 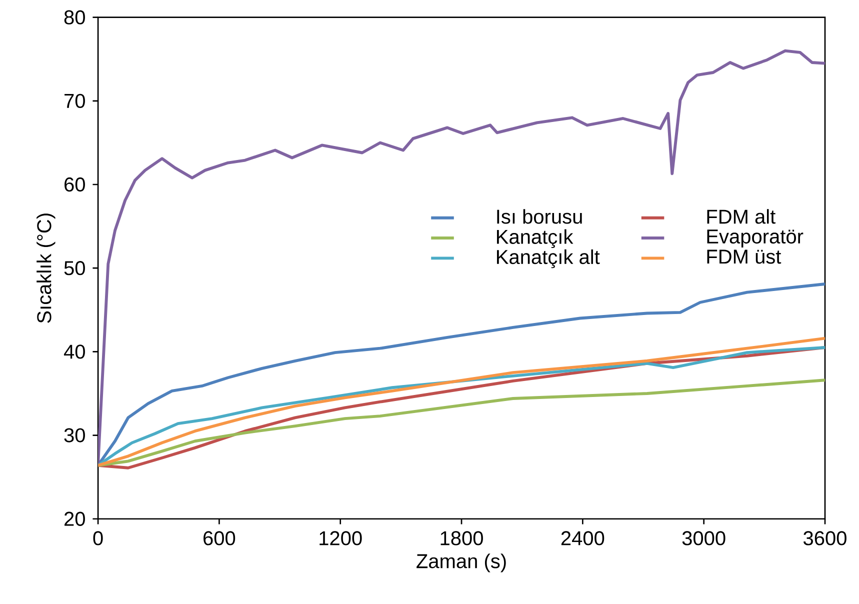 I want to click on y-tick-label: 20, so click(x=74, y=519).